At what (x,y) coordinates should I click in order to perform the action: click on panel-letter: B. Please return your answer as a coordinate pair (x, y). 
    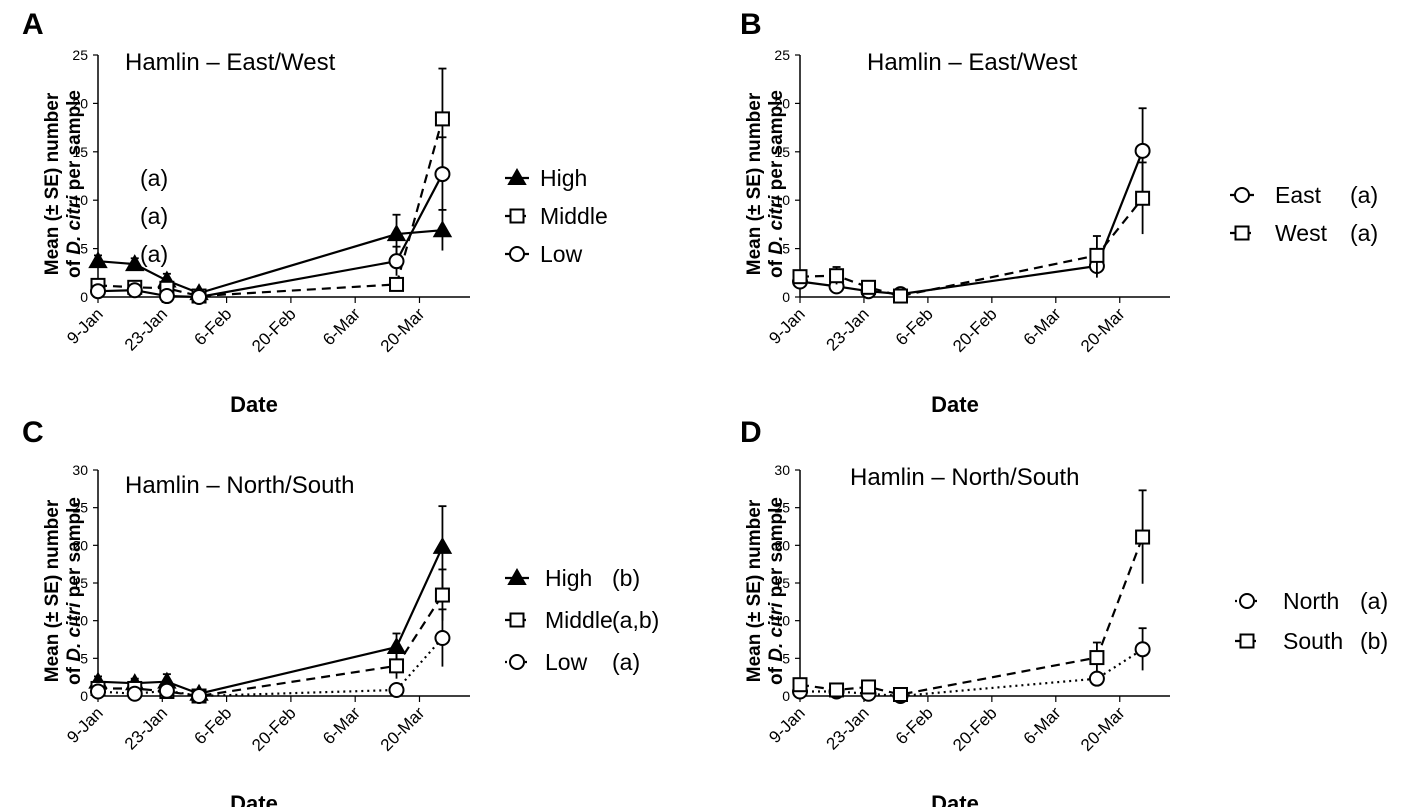
    Looking at the image, I should click on (751, 24).